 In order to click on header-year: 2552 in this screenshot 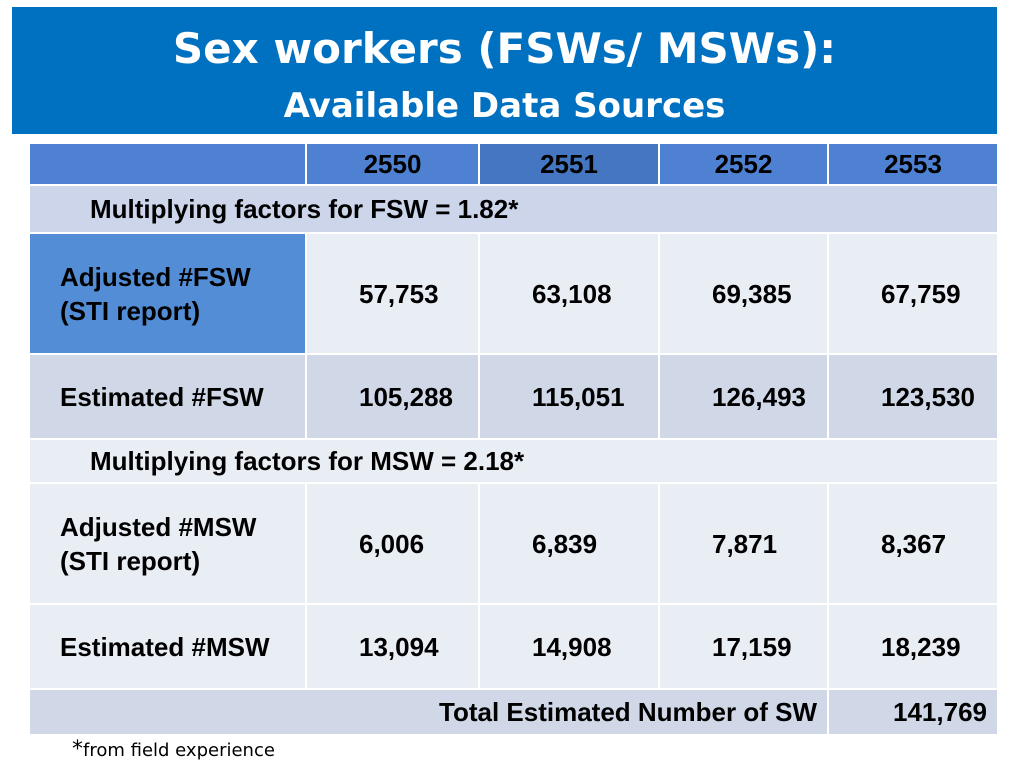, I will do `click(743, 164)`.